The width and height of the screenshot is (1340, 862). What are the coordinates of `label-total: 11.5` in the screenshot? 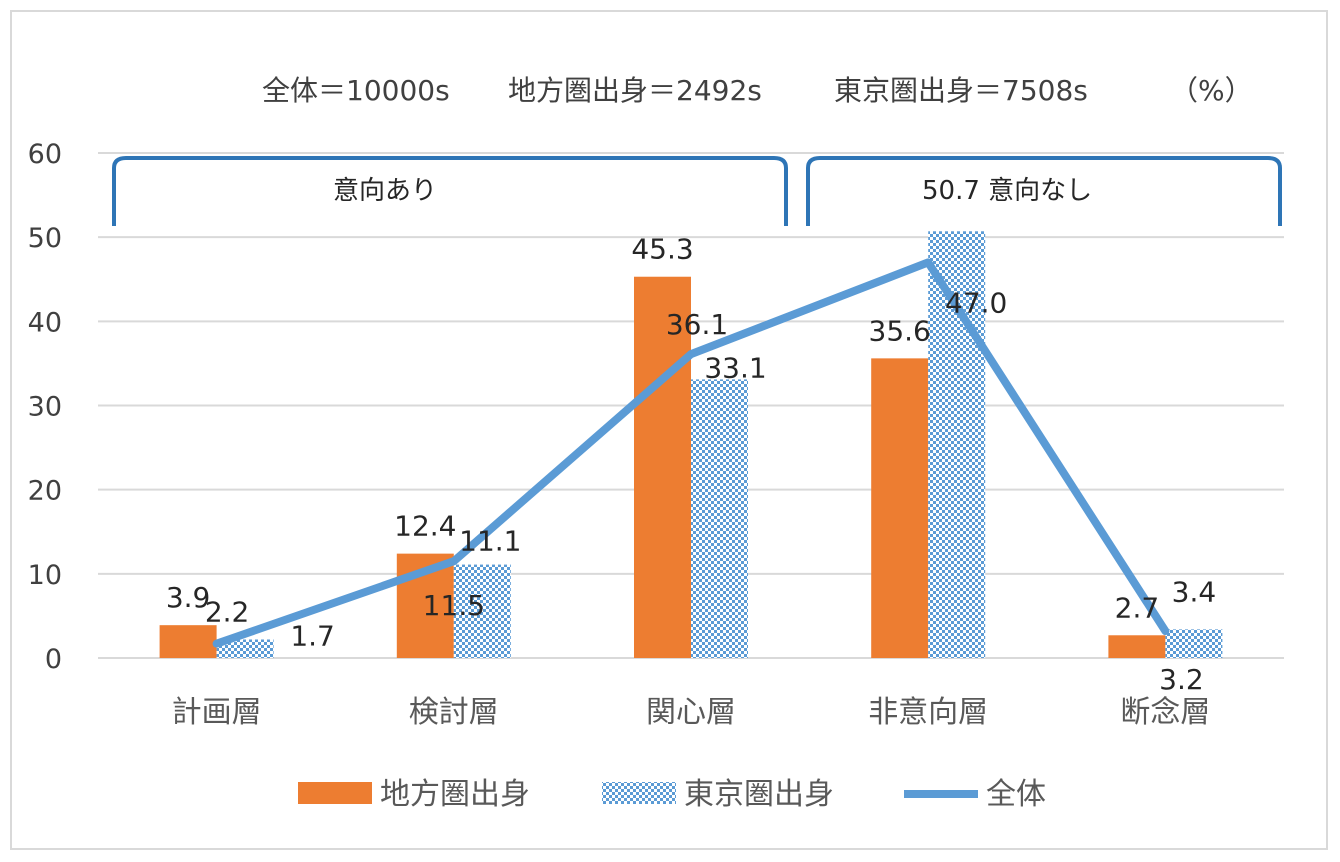 It's located at (454, 605).